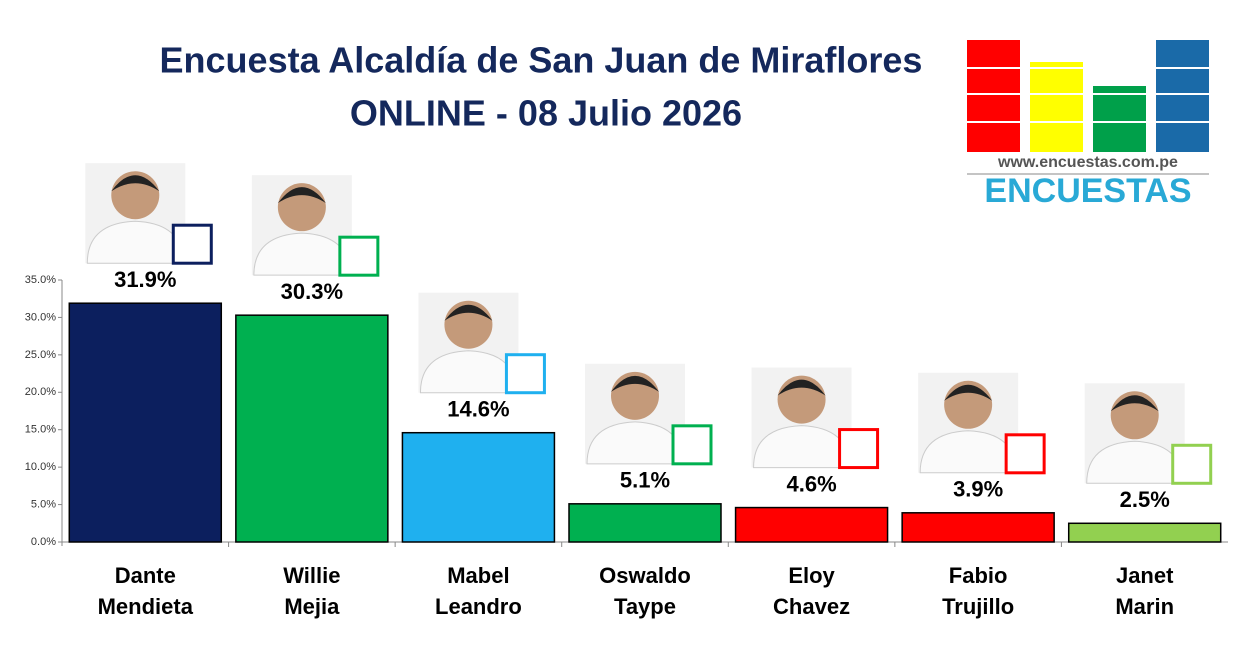 Image resolution: width=1249 pixels, height=659 pixels. I want to click on value-label: 5.1%, so click(645, 480).